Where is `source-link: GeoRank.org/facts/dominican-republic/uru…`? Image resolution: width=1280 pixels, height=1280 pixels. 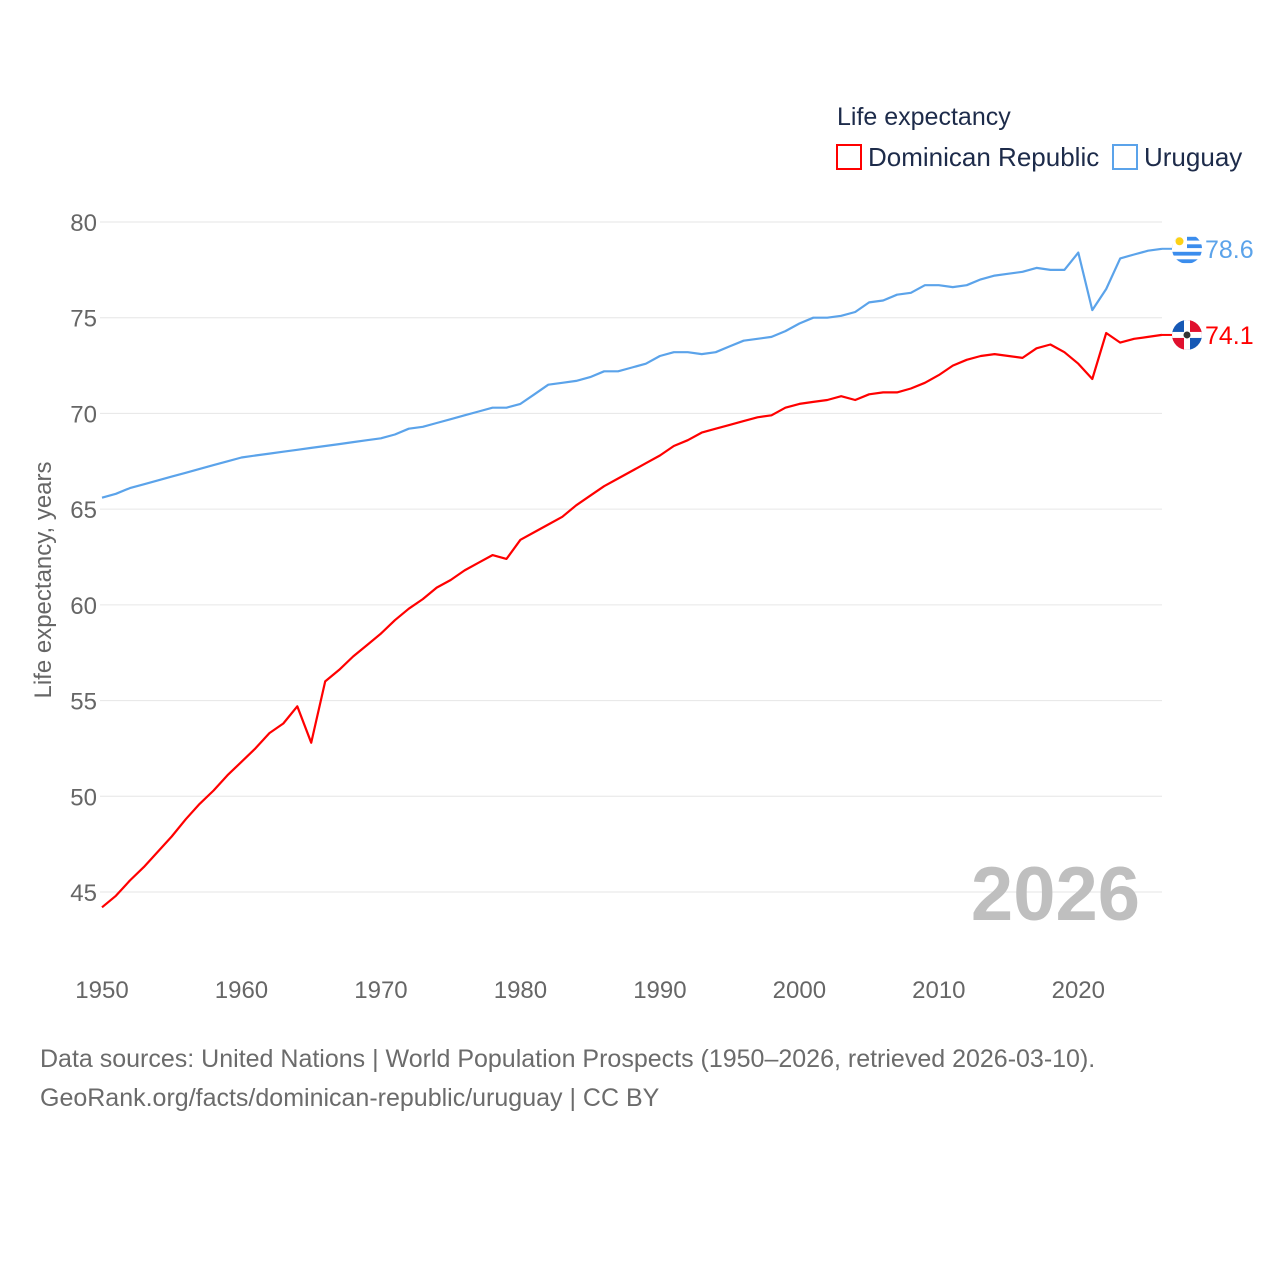
source-link: GeoRank.org/facts/dominican-republic/uru… is located at coordinates (350, 1098).